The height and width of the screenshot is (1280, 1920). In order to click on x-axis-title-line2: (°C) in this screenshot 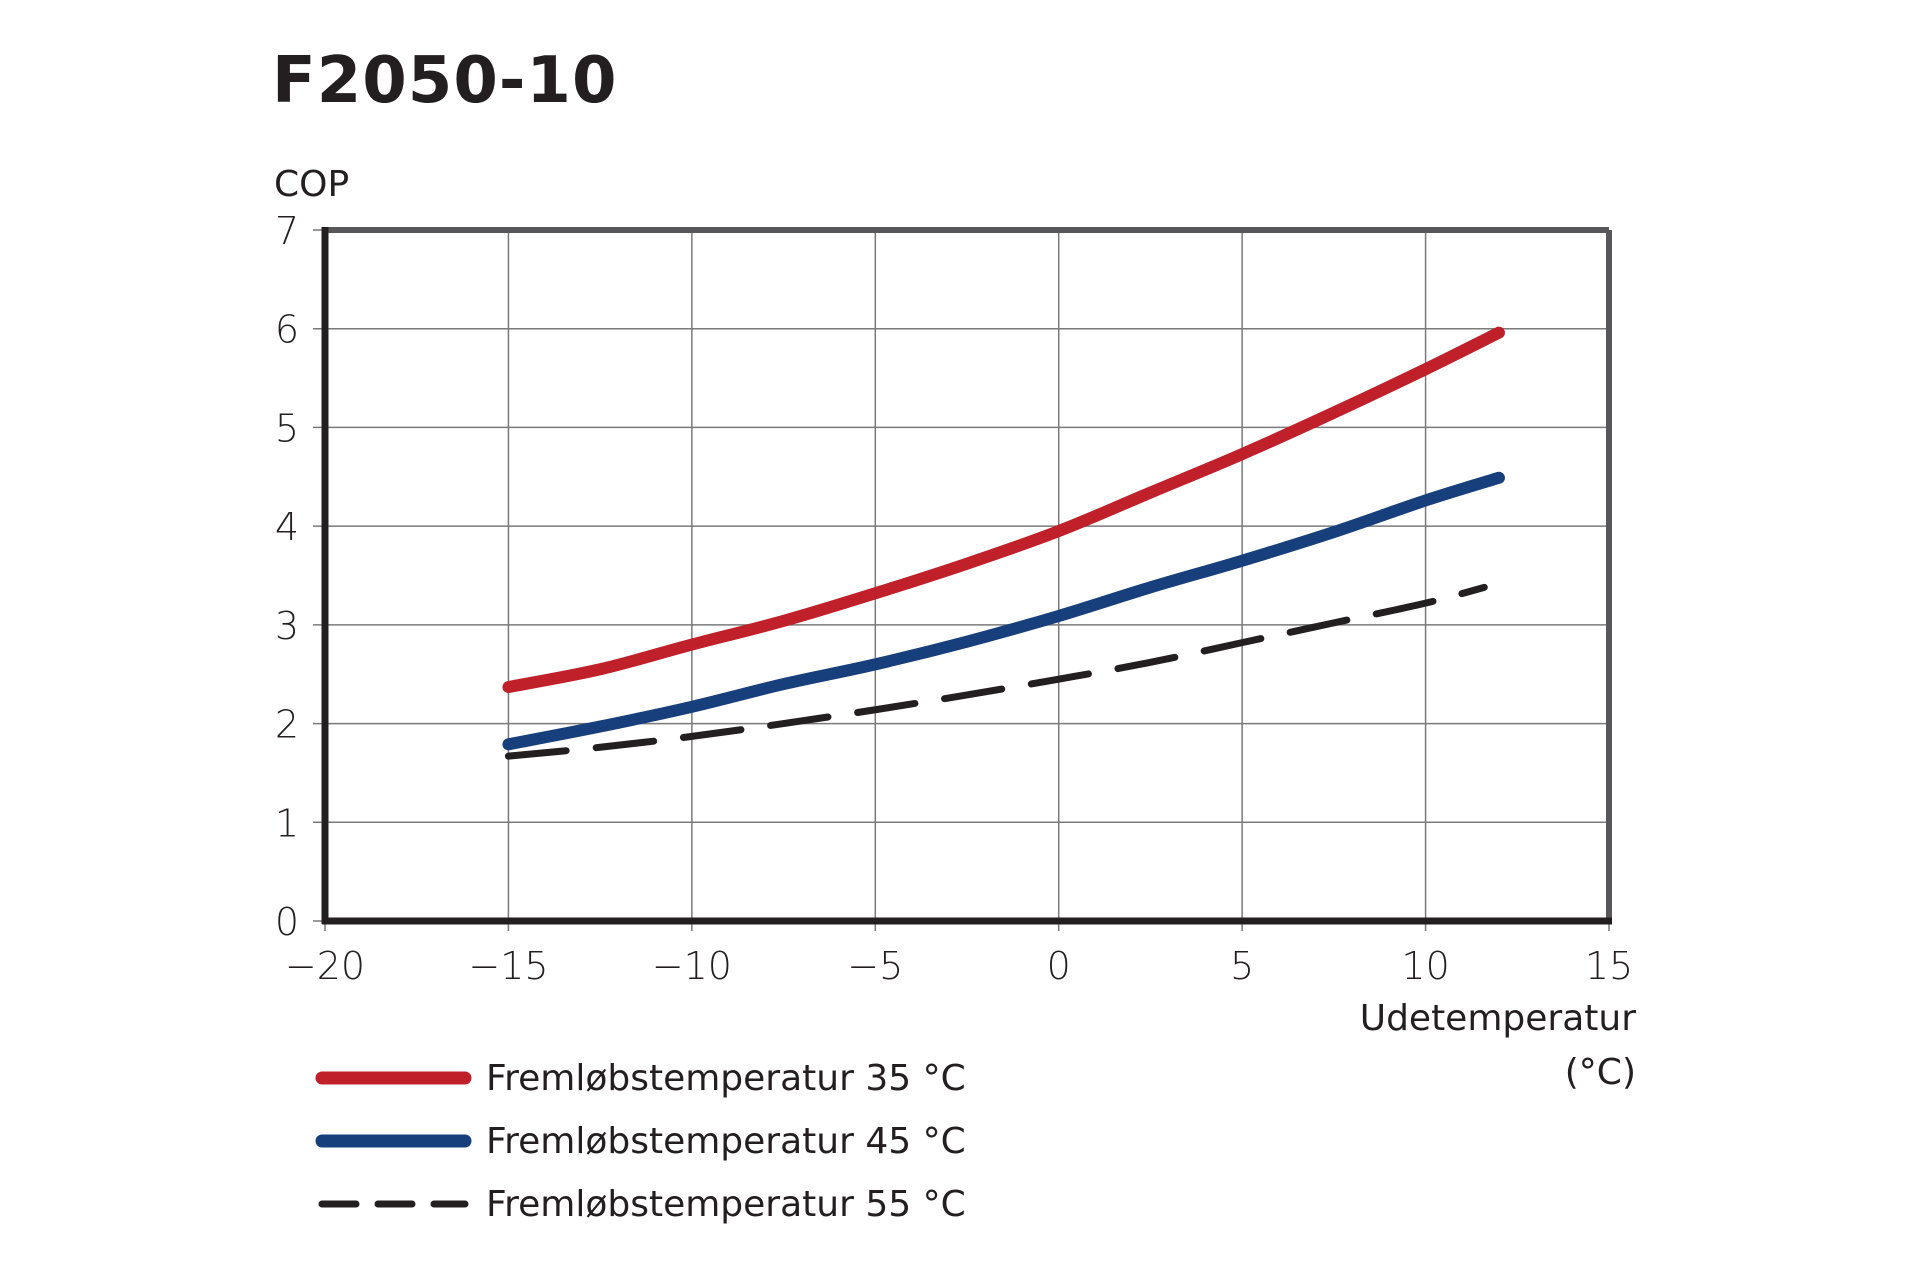, I will do `click(1600, 1072)`.